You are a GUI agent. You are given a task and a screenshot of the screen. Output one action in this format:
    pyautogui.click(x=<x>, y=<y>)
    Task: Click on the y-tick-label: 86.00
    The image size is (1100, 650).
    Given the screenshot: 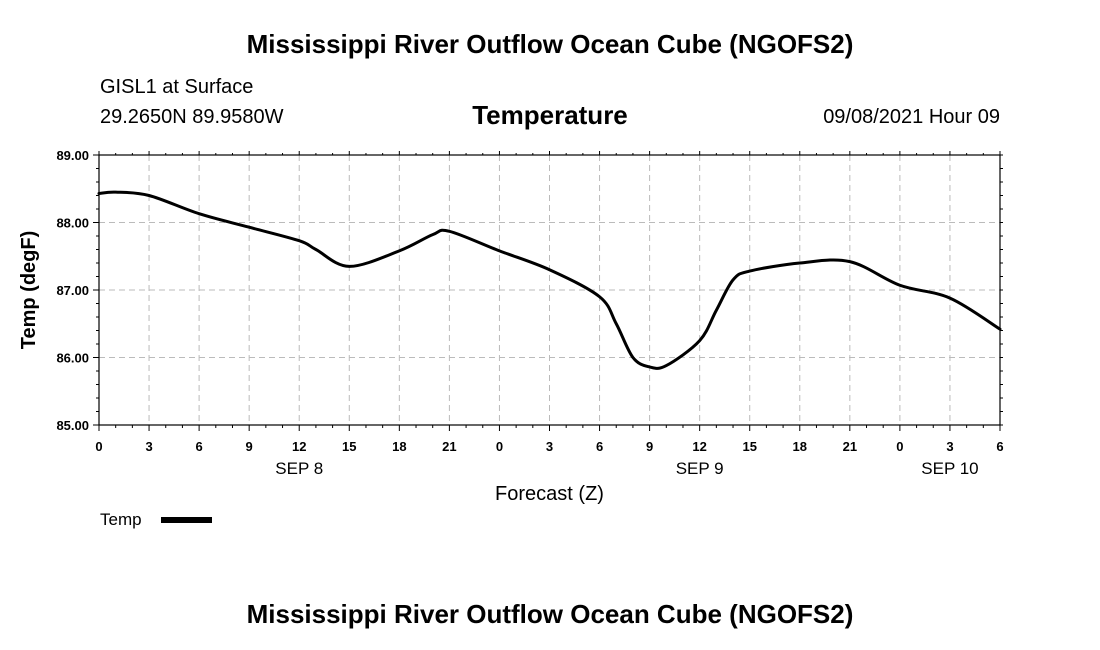 What is the action you would take?
    pyautogui.click(x=72, y=358)
    